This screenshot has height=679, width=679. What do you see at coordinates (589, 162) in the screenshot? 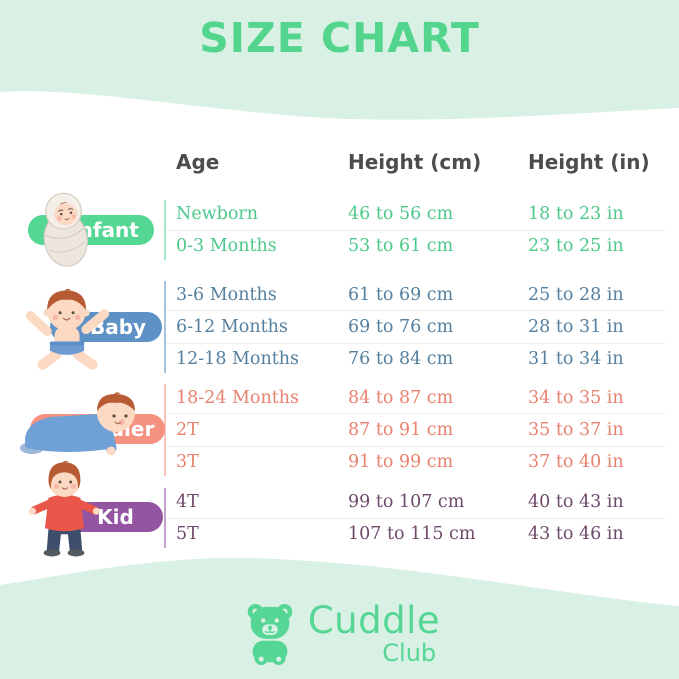
I see `column-header-height-in: Height (in)` at bounding box center [589, 162].